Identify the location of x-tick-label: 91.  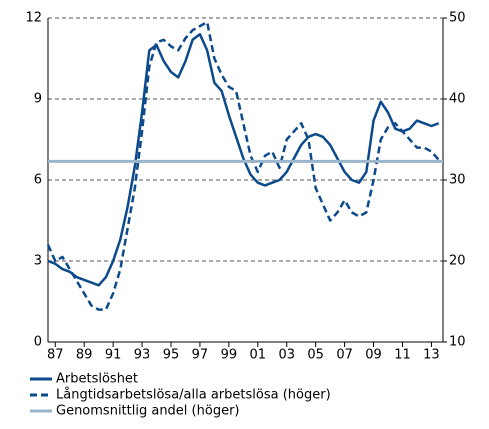
(113, 355).